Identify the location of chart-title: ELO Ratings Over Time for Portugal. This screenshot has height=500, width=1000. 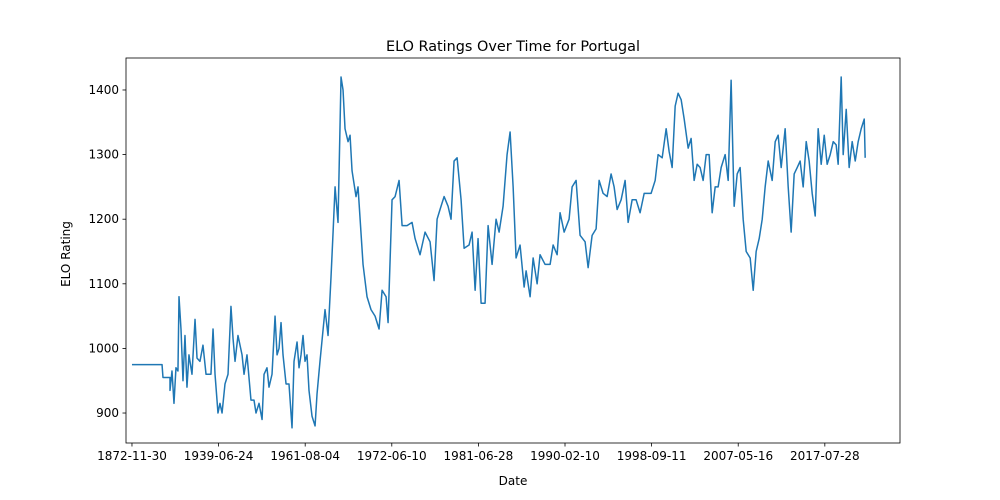
(513, 47).